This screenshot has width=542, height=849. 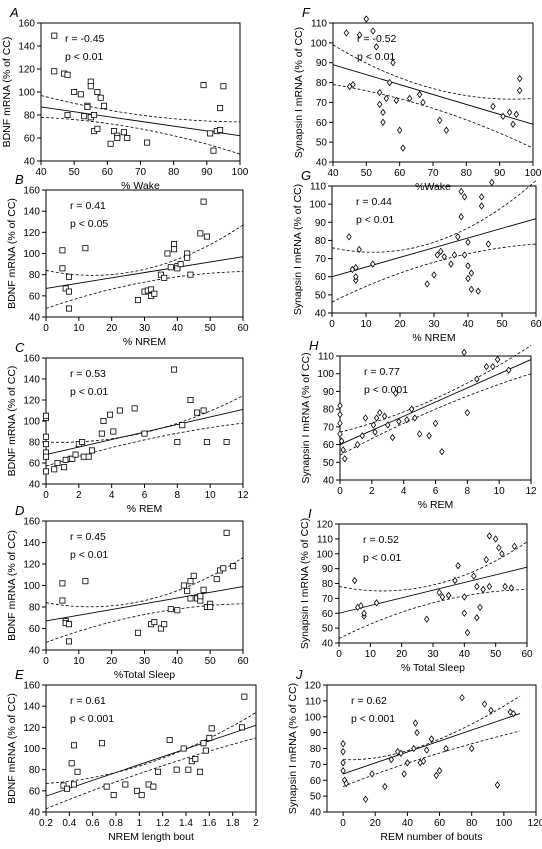 I want to click on x-axis-label: % NREM, so click(x=433, y=338).